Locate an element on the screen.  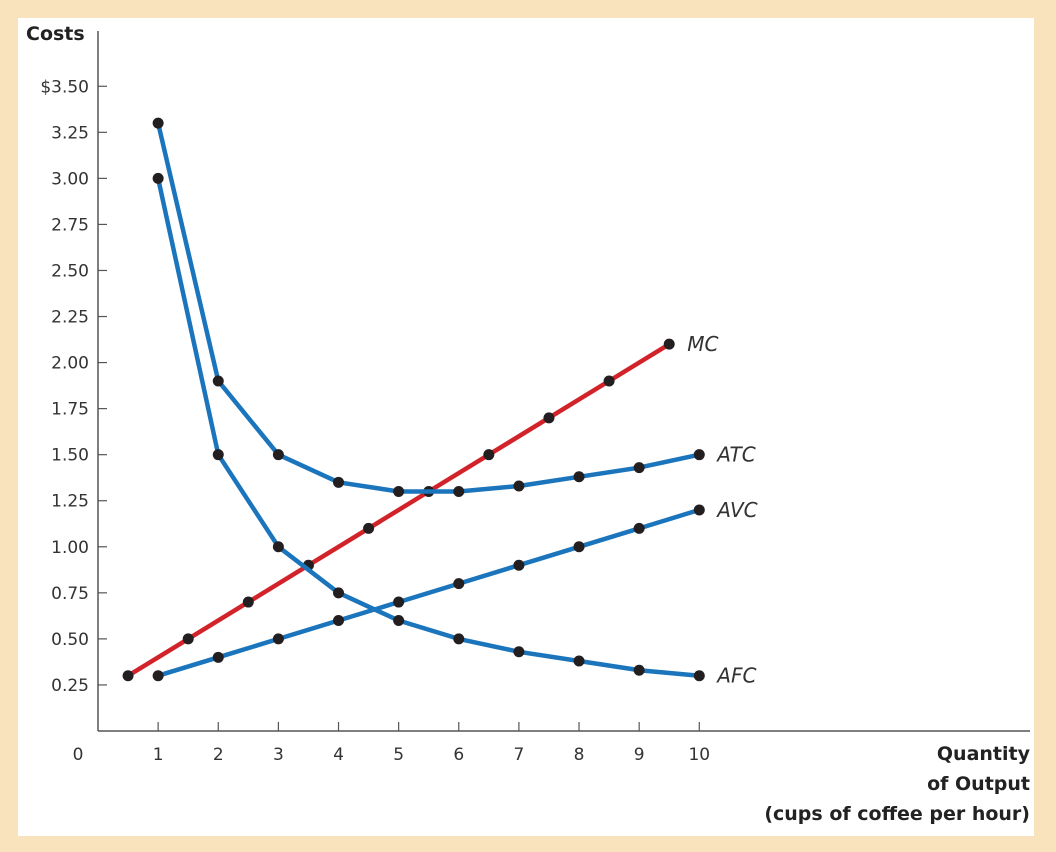
y-tick-label: $3.50 is located at coordinates (64, 87).